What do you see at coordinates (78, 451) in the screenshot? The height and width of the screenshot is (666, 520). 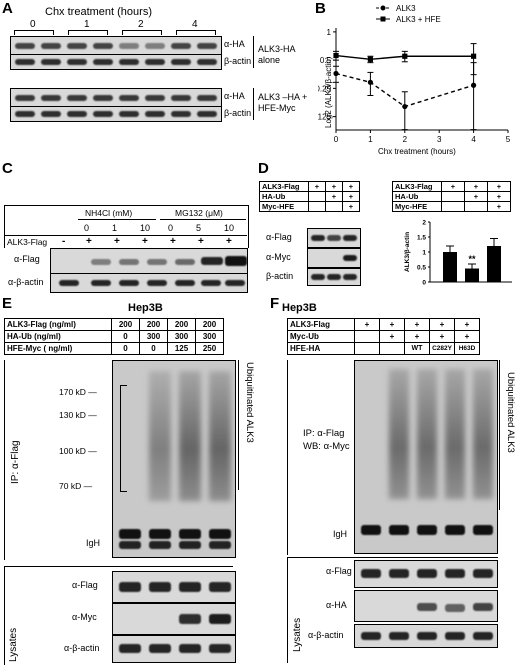 I see `panel-e-mw-marker: 100 kD —` at bounding box center [78, 451].